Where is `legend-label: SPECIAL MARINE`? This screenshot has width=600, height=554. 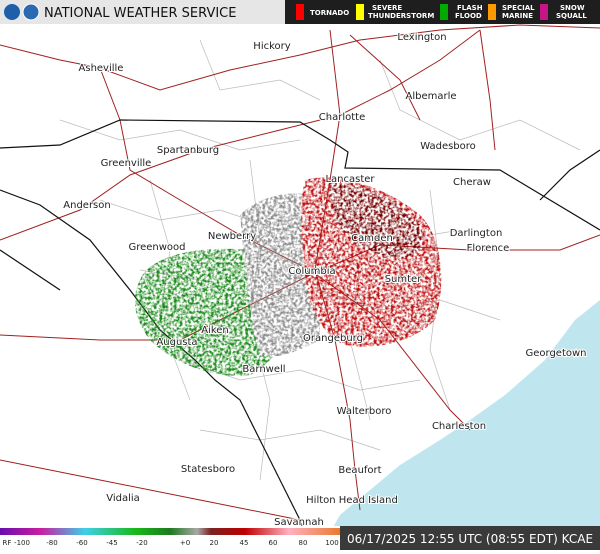
legend-label: SPECIAL MARINE is located at coordinates (518, 12).